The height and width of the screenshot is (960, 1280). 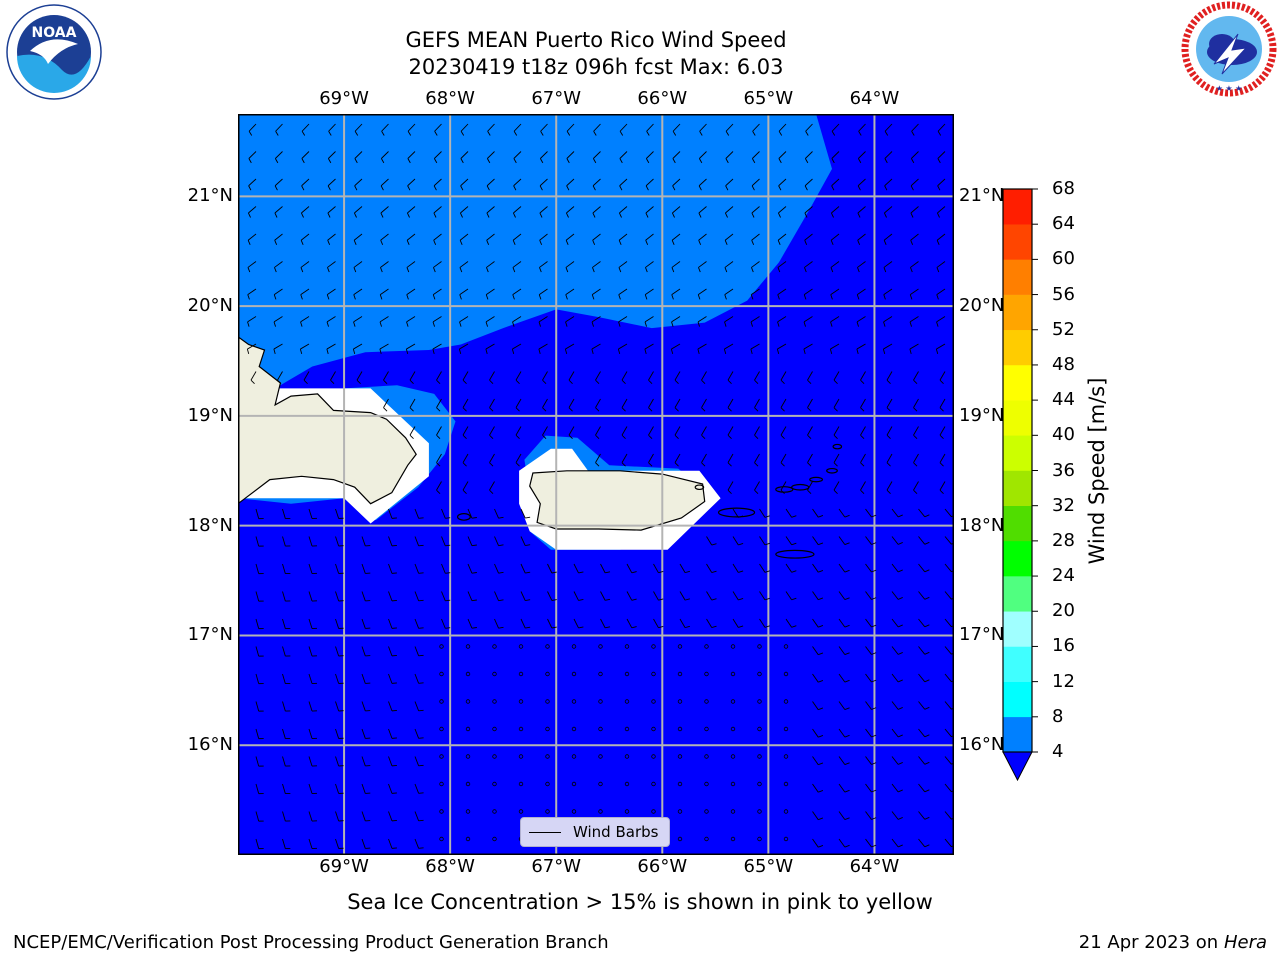 I want to click on map-legend: Wind Barbs, so click(x=595, y=832).